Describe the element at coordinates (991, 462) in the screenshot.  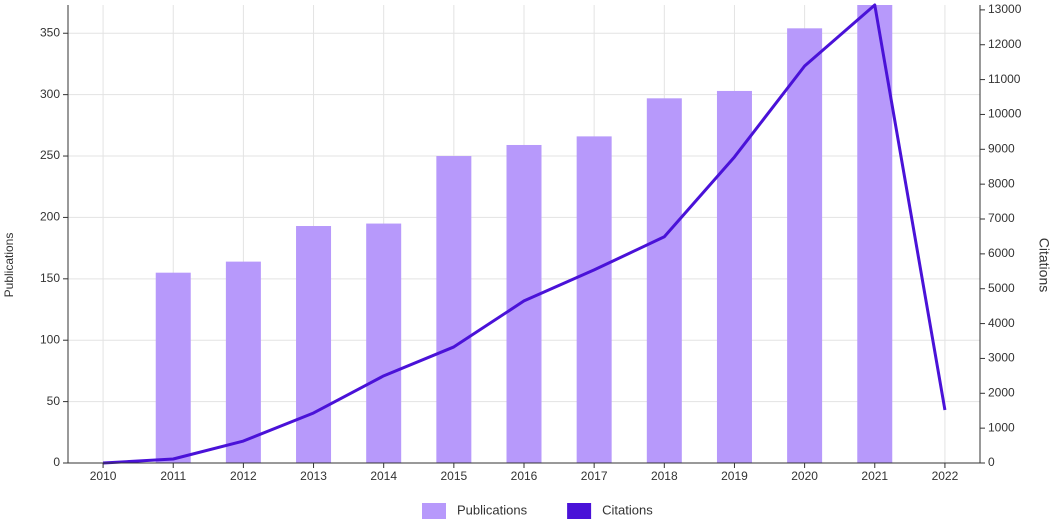
I see `y2-tick-label: 0` at that location.